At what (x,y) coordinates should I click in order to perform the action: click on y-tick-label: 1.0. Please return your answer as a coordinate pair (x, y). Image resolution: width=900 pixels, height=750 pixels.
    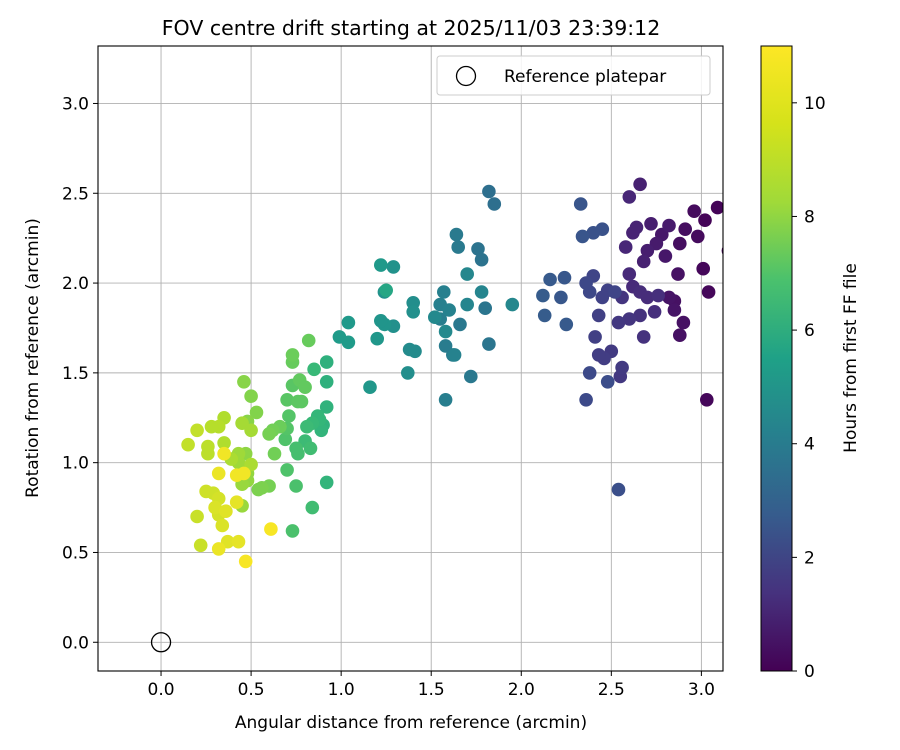
    Looking at the image, I should click on (75, 464).